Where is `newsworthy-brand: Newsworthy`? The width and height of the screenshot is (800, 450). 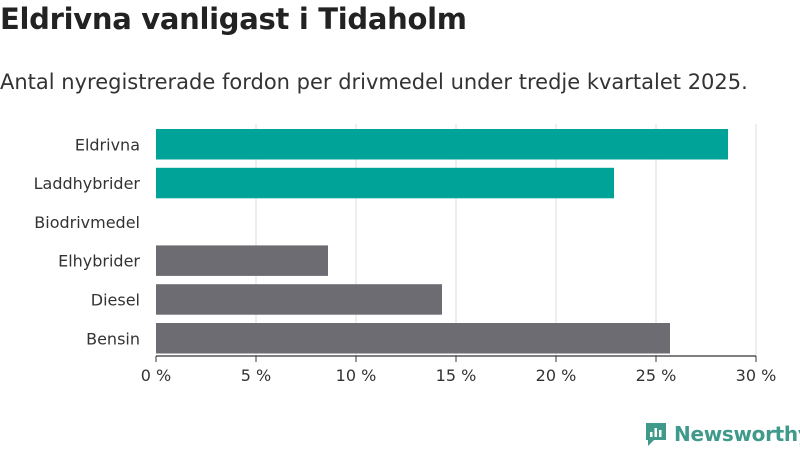 newsworthy-brand: Newsworthy is located at coordinates (722, 434).